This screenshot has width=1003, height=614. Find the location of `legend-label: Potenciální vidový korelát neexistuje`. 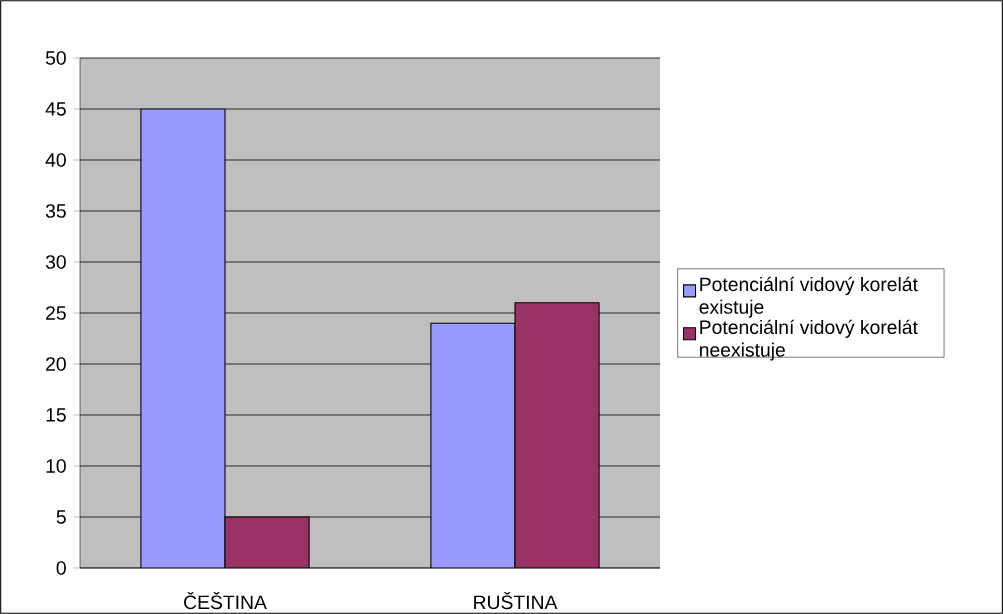

legend-label: Potenciální vidový korelát neexistuje is located at coordinates (809, 340).